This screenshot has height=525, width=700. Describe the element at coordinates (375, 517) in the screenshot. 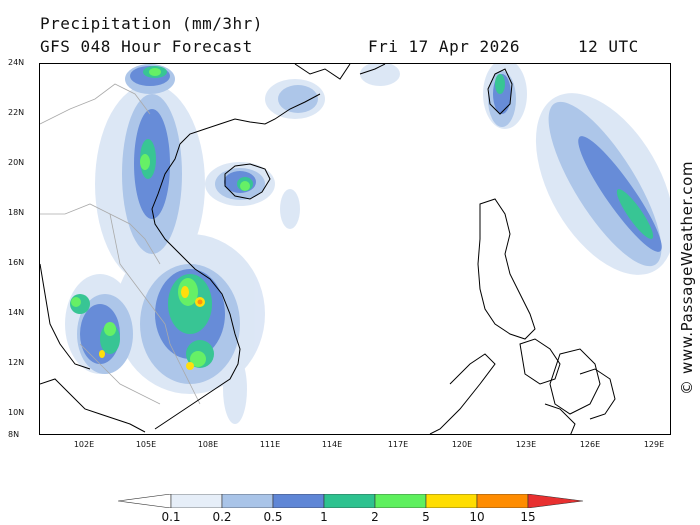

I see `legend-tick: 2` at that location.